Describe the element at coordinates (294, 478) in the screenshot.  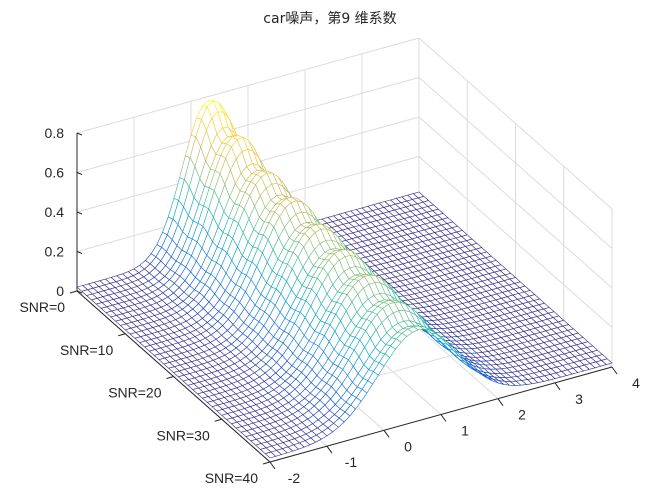
I see `x-tick-label: -2` at that location.